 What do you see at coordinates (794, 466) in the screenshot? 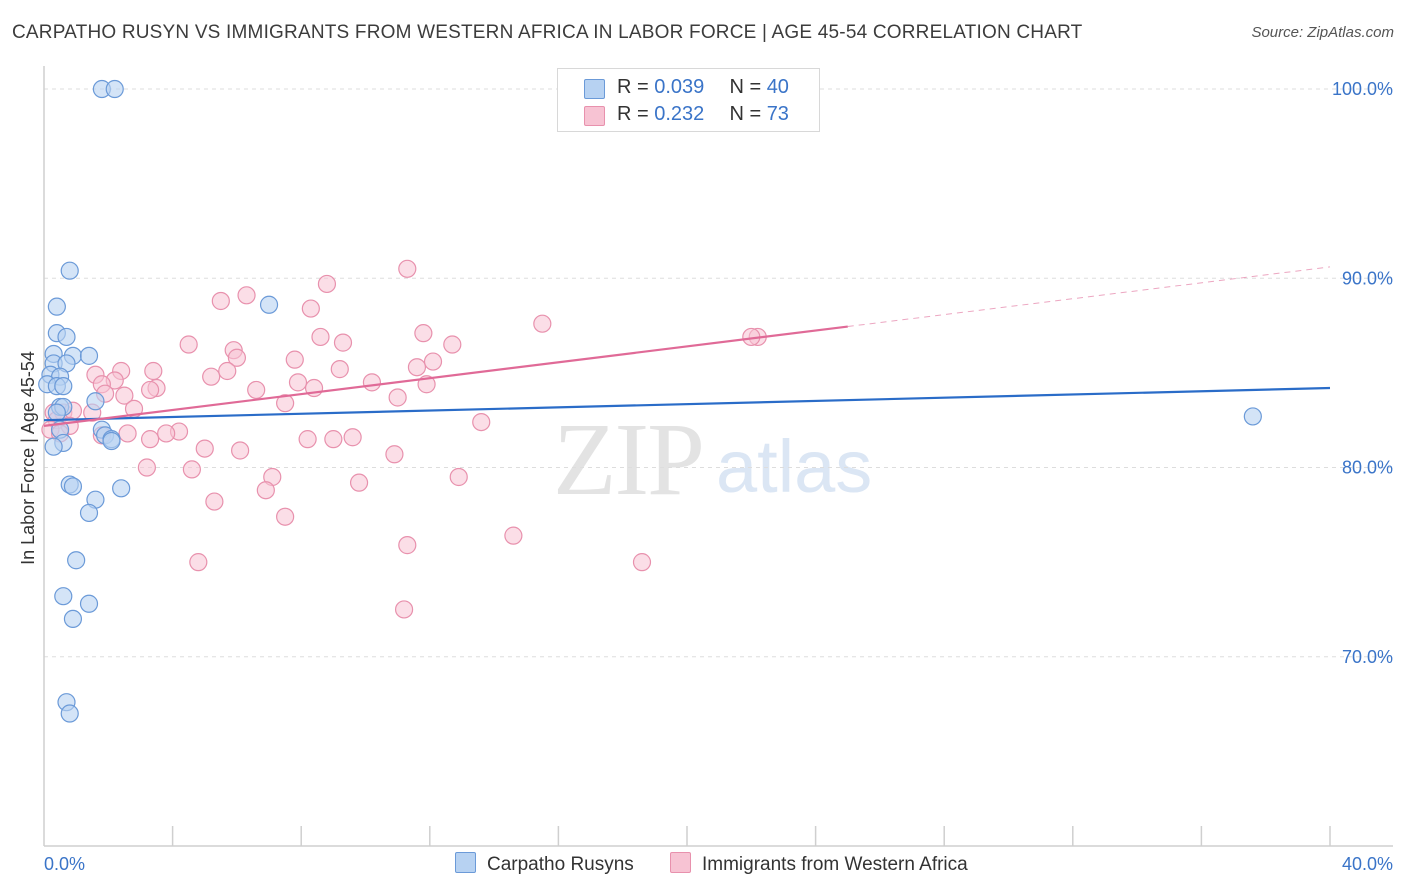
I see `watermark-atlas: atlas` at bounding box center [794, 466].